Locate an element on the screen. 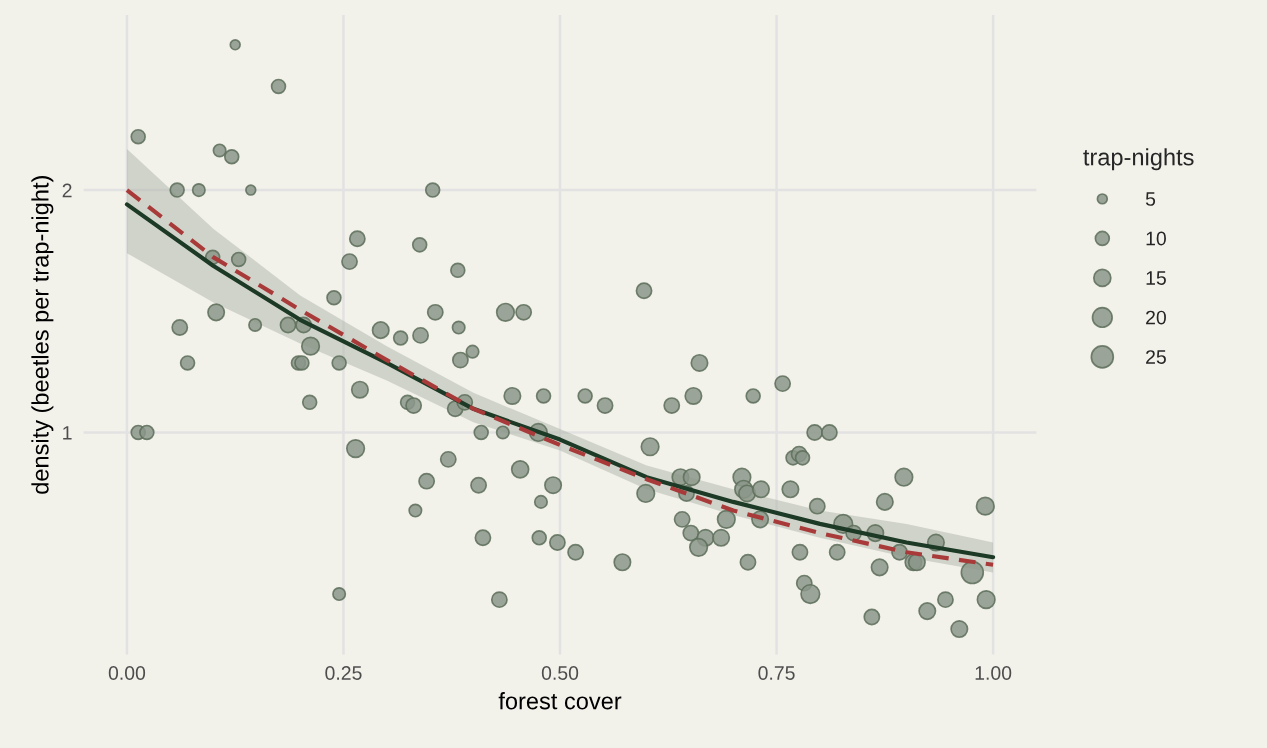  y-tick-label: 1 is located at coordinates (67, 433).